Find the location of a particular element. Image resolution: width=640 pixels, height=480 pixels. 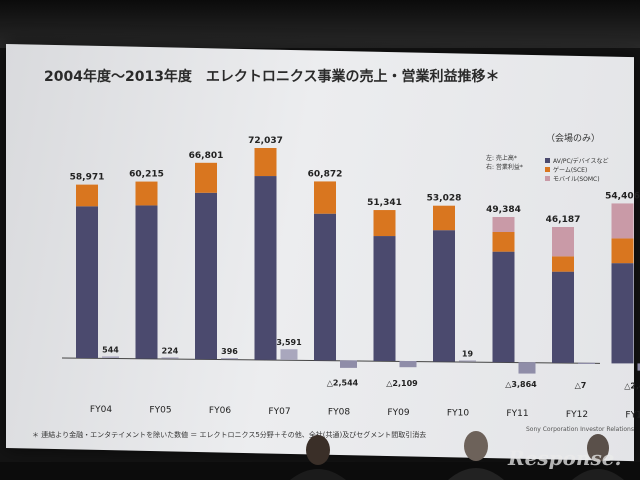

sales-label-FY07: 72,037 is located at coordinates (265, 141).